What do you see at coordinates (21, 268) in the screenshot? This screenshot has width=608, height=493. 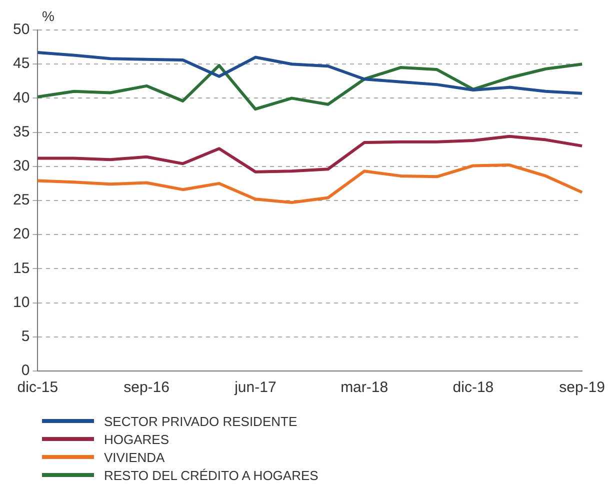 I see `y-tick-label: 15` at bounding box center [21, 268].